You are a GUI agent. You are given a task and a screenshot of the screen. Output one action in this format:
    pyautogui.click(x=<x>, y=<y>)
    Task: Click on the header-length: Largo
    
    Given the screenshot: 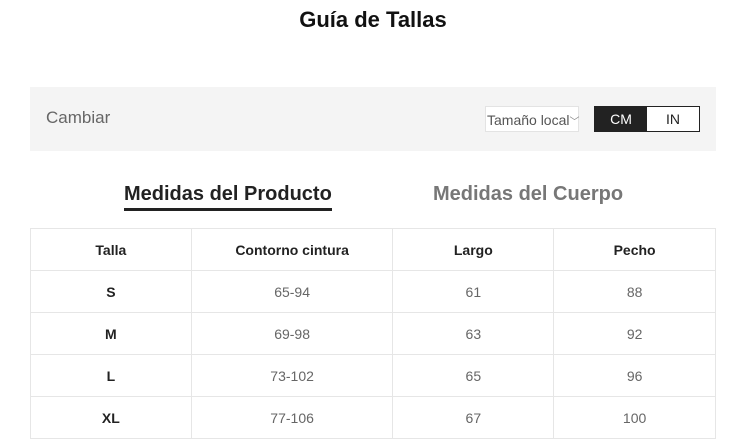 What is the action you would take?
    pyautogui.click(x=473, y=249)
    